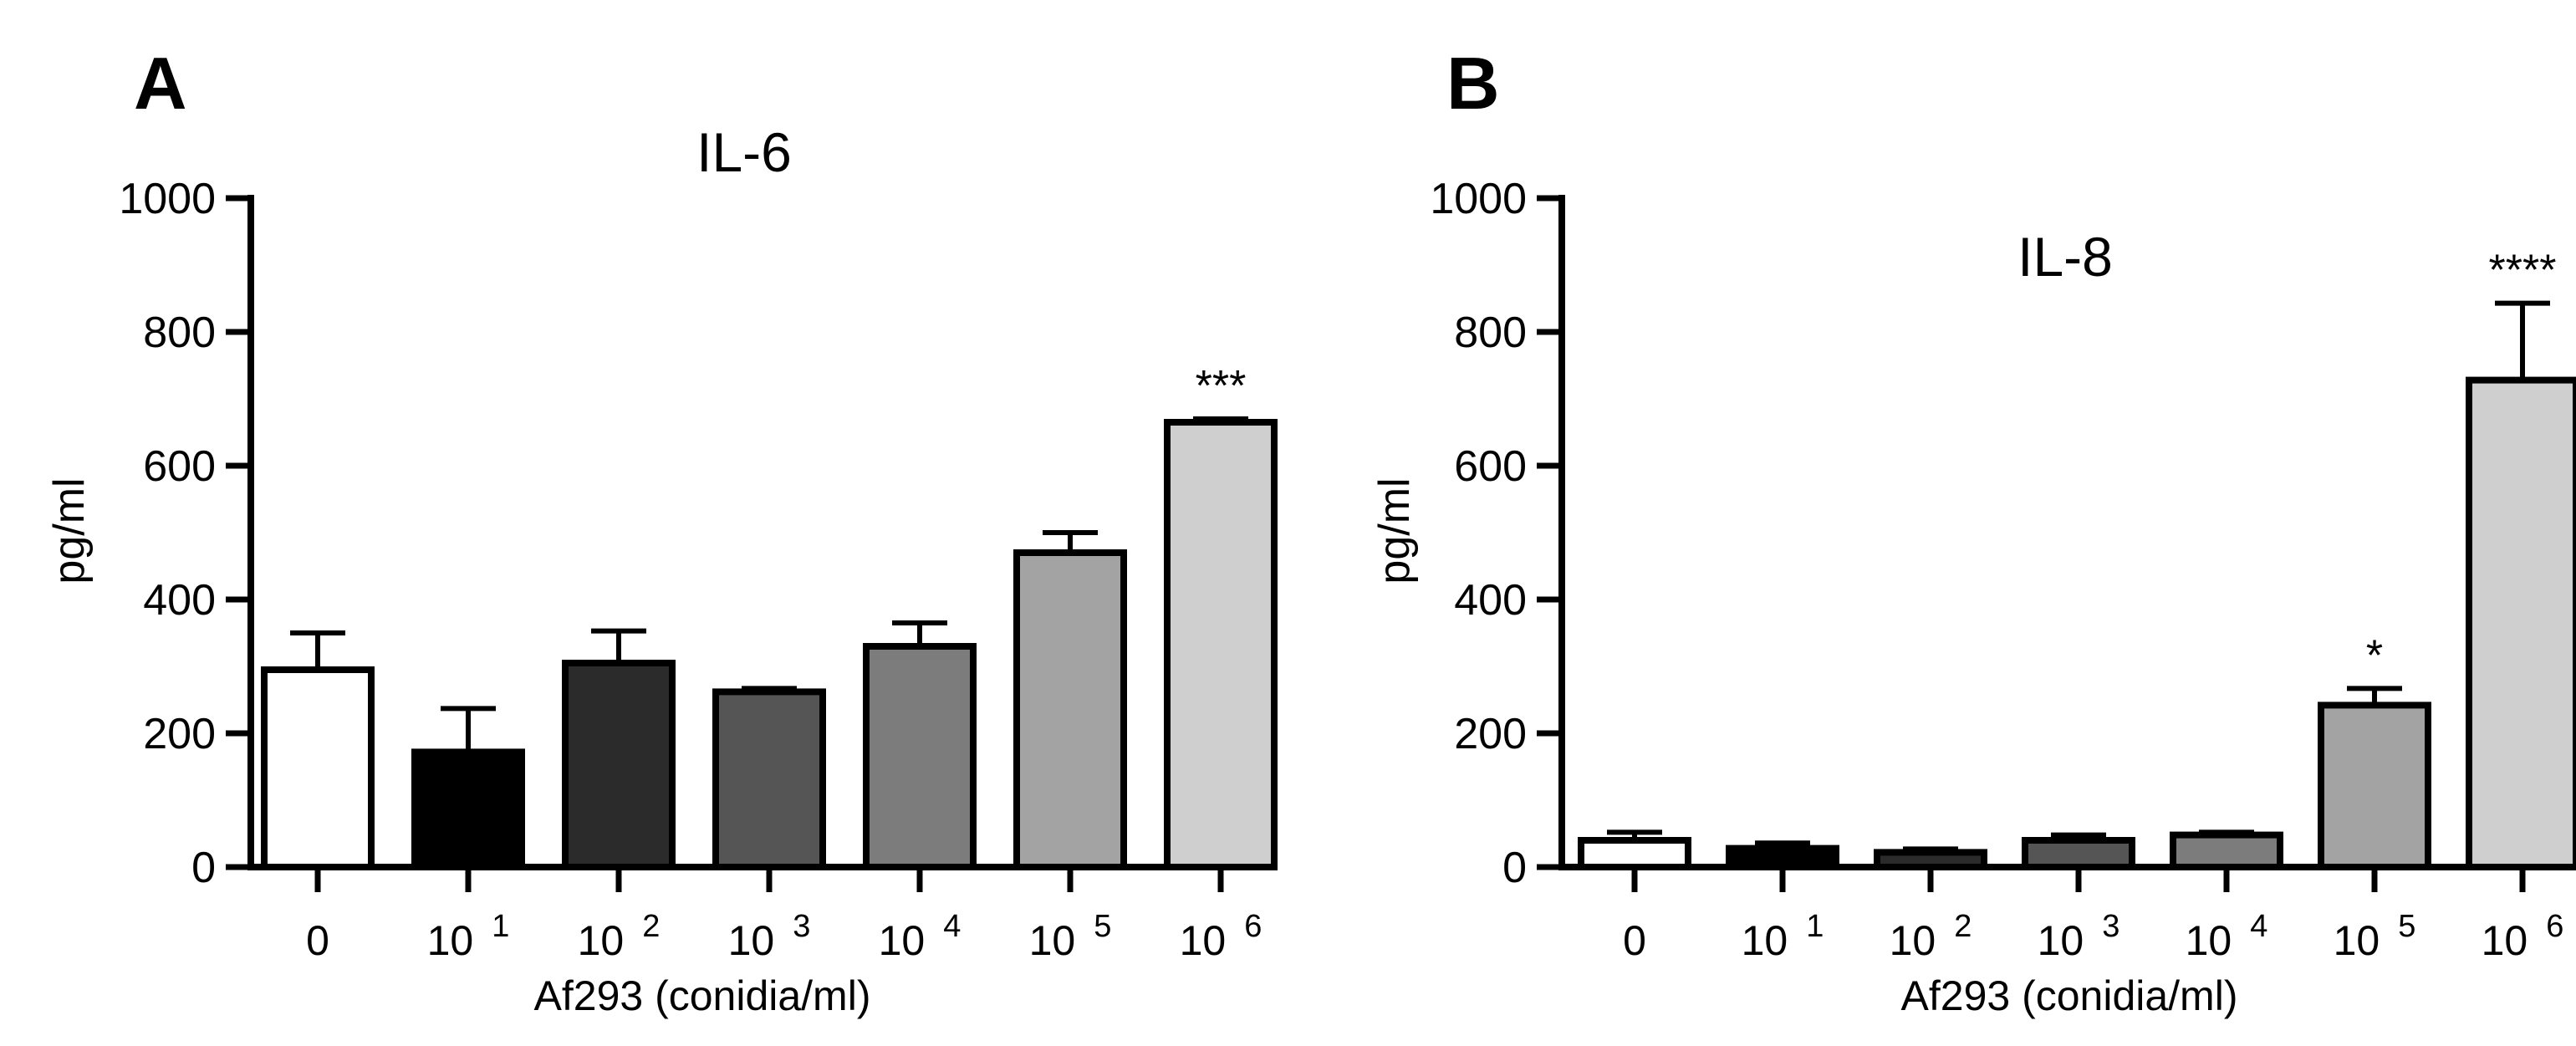 The height and width of the screenshot is (1046, 2576). What do you see at coordinates (180, 333) in the screenshot?
I see `panel-a-y-tick-label-4: 800` at bounding box center [180, 333].